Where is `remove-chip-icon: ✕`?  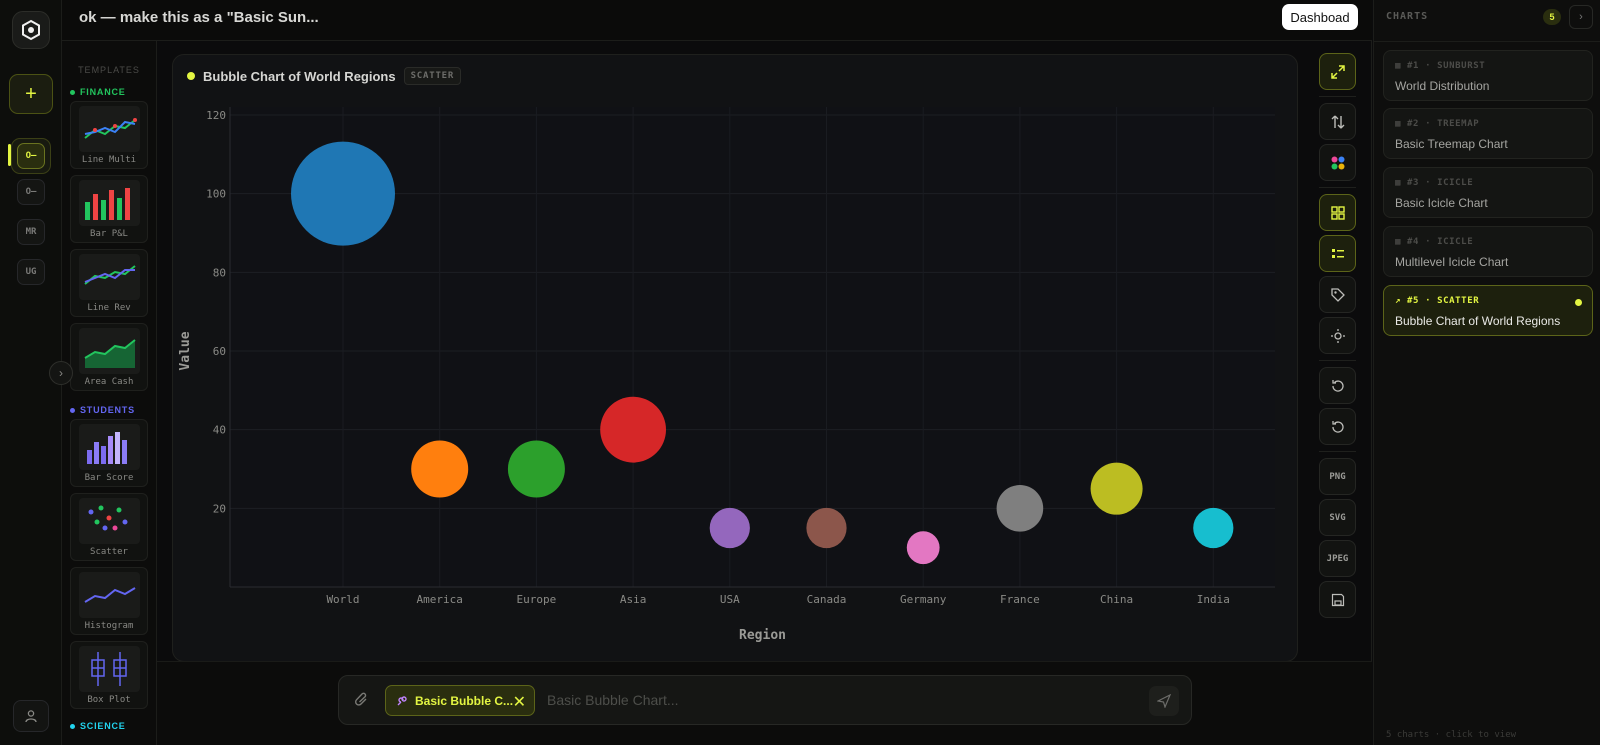
remove-chip-icon: ✕ is located at coordinates (519, 702).